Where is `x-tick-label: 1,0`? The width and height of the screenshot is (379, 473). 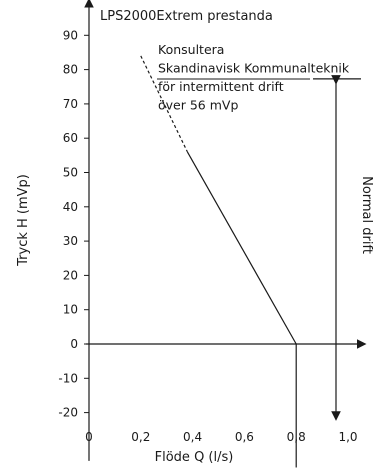
x-tick-label: 1,0 is located at coordinates (347, 437).